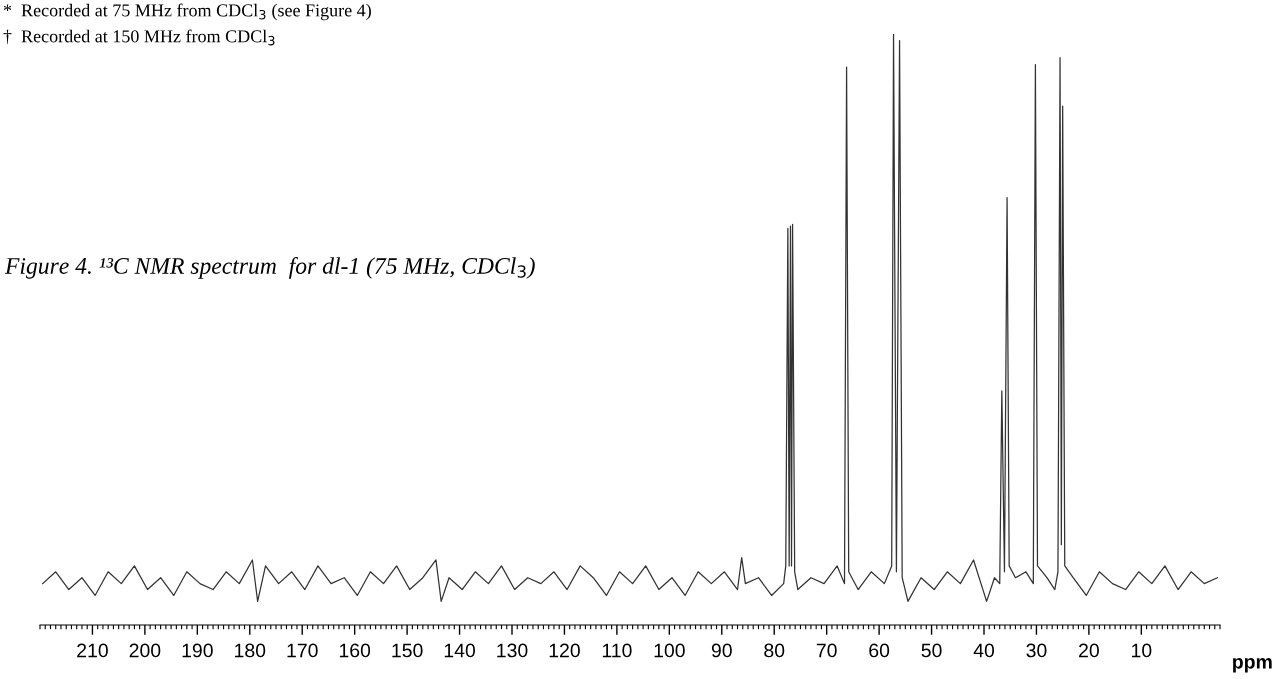  What do you see at coordinates (407, 650) in the screenshot?
I see `x-tick-label: 150` at bounding box center [407, 650].